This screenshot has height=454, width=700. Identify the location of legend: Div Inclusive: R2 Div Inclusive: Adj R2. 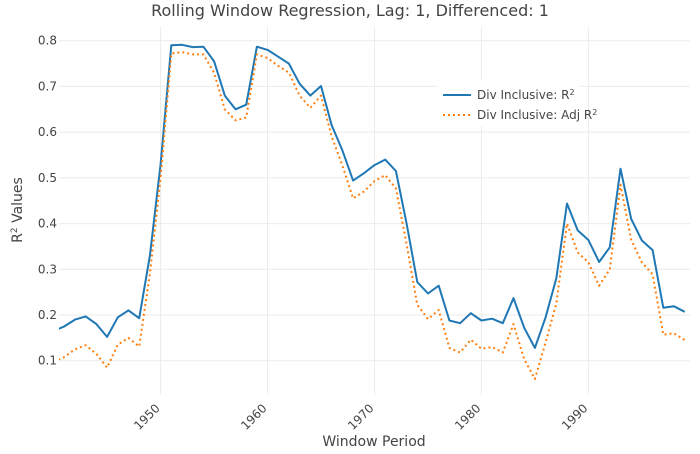
(517, 103).